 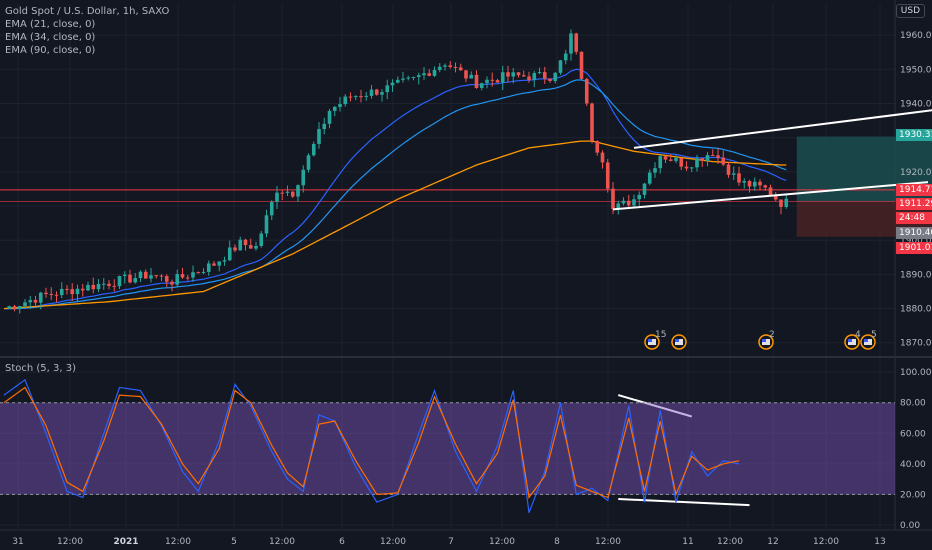 I want to click on stoch-title: Stoch (5, 3, 3), so click(x=41, y=368).